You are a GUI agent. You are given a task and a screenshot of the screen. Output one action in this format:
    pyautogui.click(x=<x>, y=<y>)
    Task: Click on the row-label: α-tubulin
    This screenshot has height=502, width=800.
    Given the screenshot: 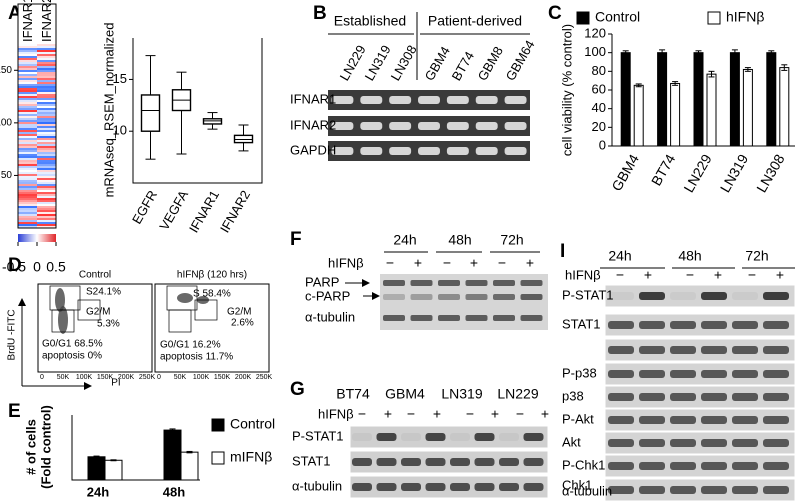 What is the action you would take?
    pyautogui.click(x=587, y=490)
    